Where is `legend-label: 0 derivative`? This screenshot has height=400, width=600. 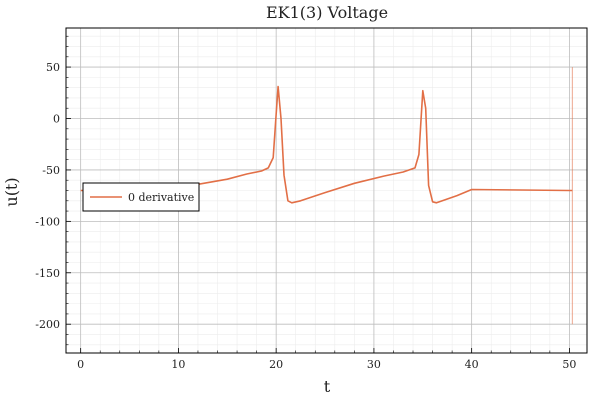 legend-label: 0 derivative is located at coordinates (161, 197).